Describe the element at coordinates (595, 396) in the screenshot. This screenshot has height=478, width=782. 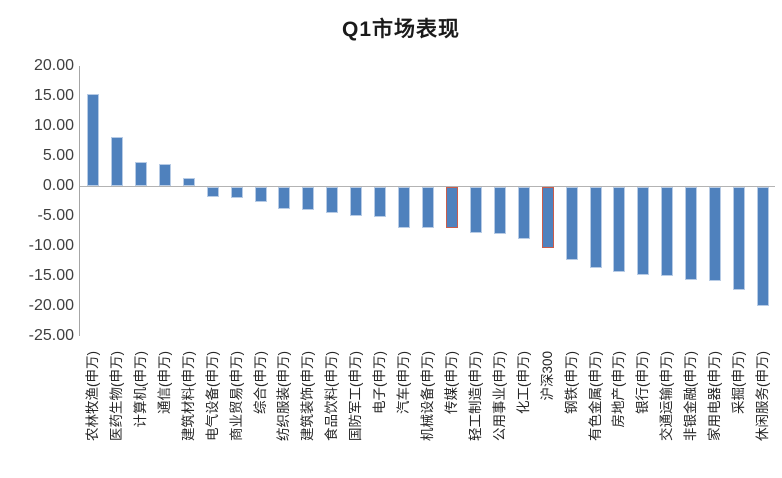
I see `category-label: 有色金属(申万)` at that location.